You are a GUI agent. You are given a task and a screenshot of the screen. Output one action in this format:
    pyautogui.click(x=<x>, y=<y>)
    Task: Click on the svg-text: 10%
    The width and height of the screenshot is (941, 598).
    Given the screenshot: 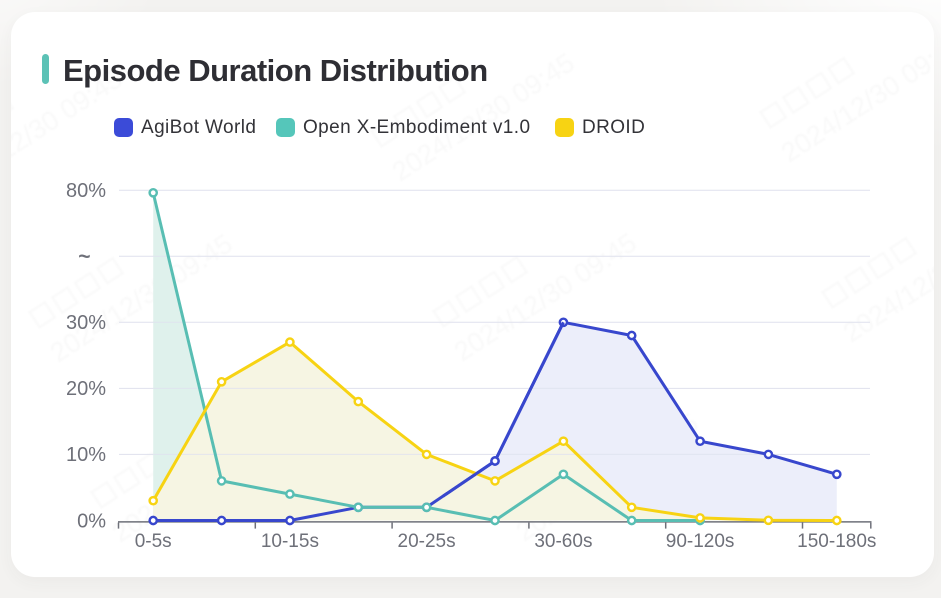 What is the action you would take?
    pyautogui.click(x=86, y=455)
    